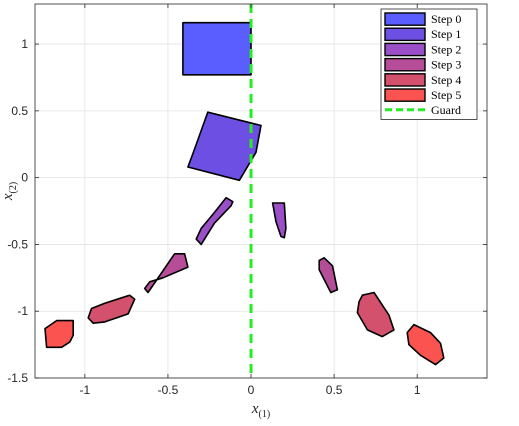  What do you see at coordinates (251, 390) in the screenshot?
I see `x-tick-label: 0` at bounding box center [251, 390].